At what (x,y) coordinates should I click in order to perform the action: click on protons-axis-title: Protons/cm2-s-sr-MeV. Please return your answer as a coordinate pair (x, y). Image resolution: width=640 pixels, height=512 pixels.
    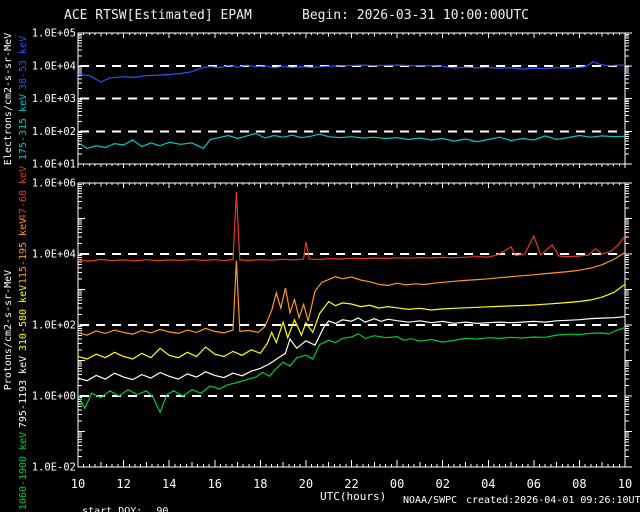
    Looking at the image, I should click on (8, 330).